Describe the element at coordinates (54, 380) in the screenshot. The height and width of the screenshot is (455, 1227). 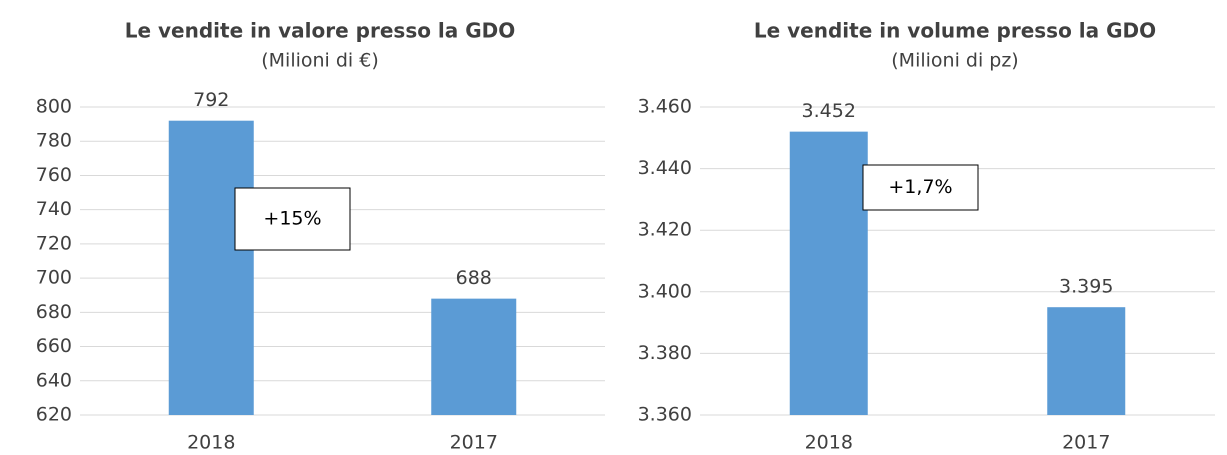
I see `y-tick-label: 640` at that location.